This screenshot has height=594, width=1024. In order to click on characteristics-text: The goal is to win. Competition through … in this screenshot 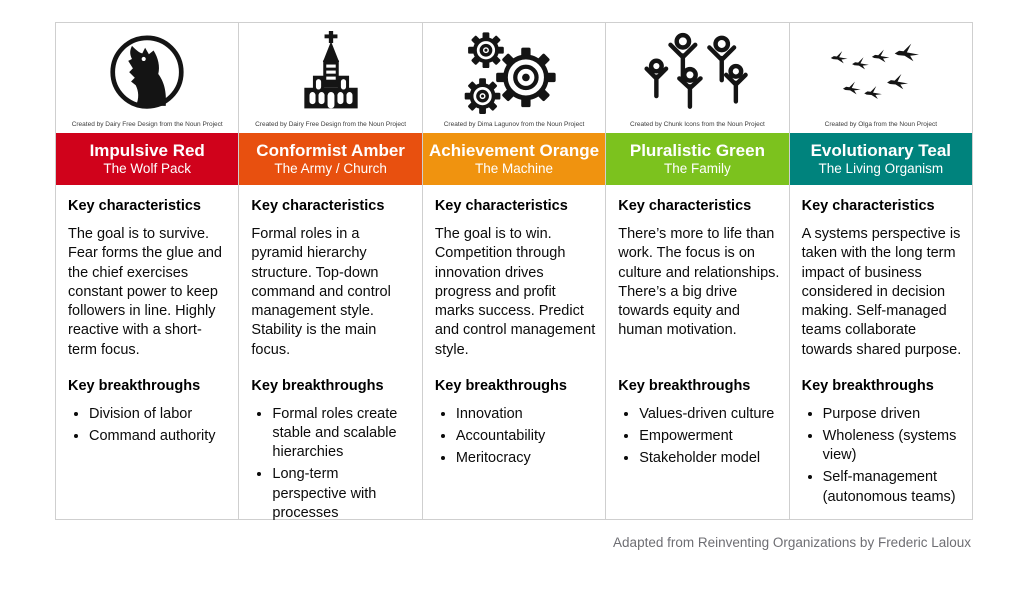, I will do `click(515, 292)`.